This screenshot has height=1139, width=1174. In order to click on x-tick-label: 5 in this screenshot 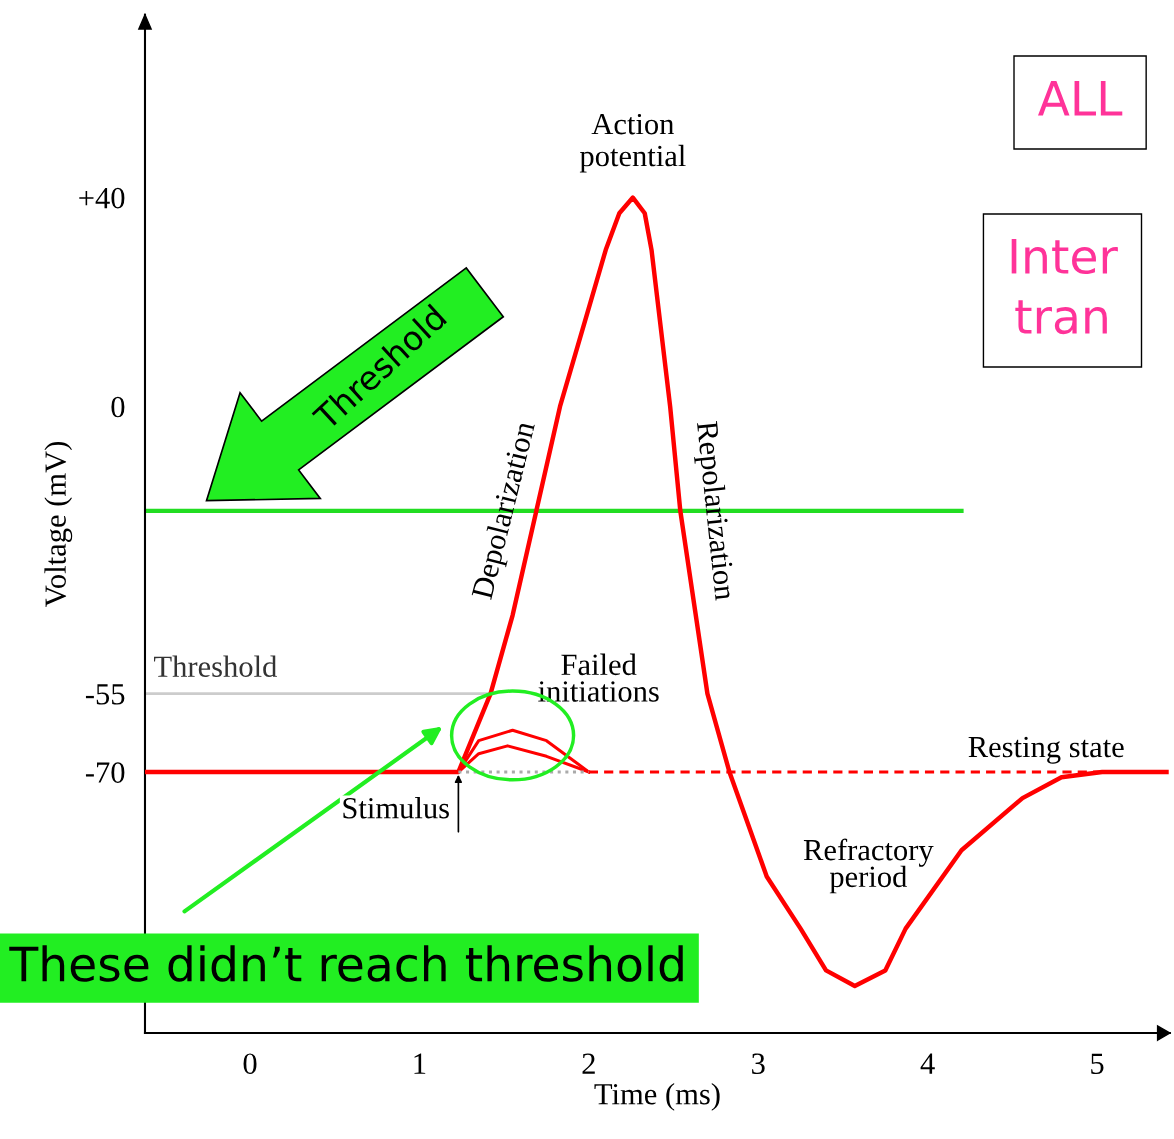, I will do `click(1097, 1064)`.